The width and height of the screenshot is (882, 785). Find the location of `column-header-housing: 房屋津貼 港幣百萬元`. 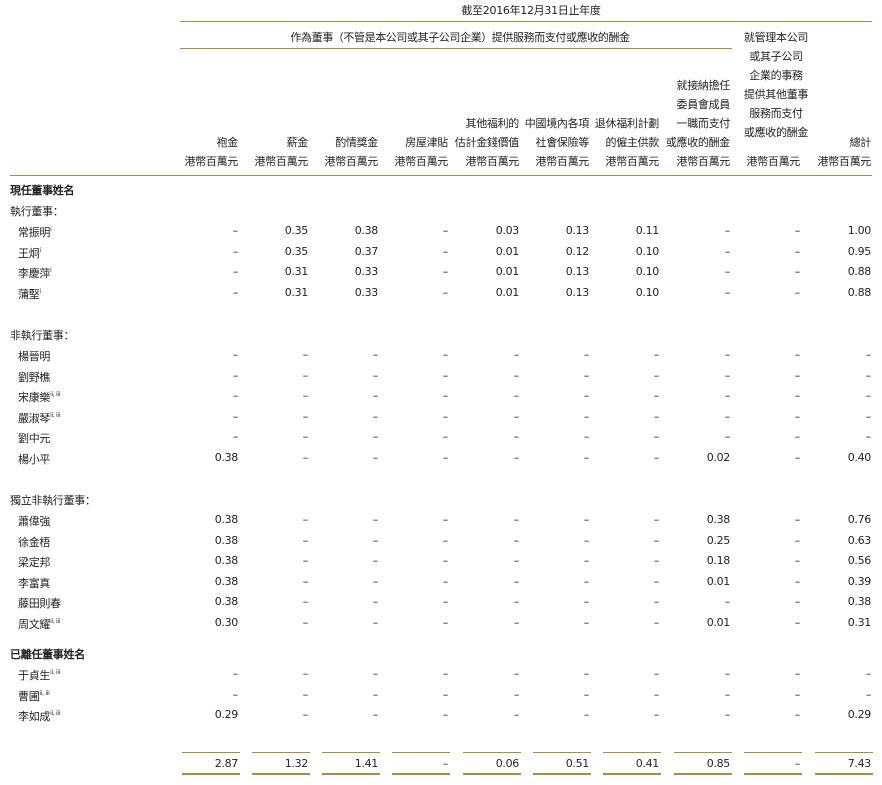

column-header-housing: 房屋津貼 港幣百萬元 is located at coordinates (403, 152).